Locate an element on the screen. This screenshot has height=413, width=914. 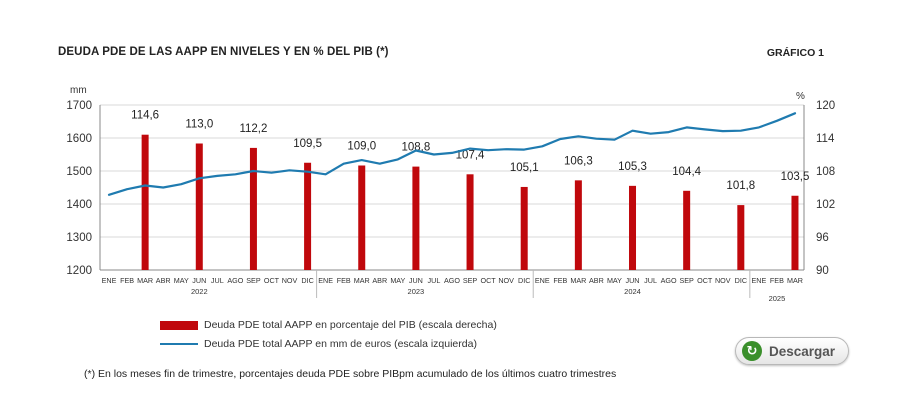
bar-data-label: 105,3 is located at coordinates (632, 167).